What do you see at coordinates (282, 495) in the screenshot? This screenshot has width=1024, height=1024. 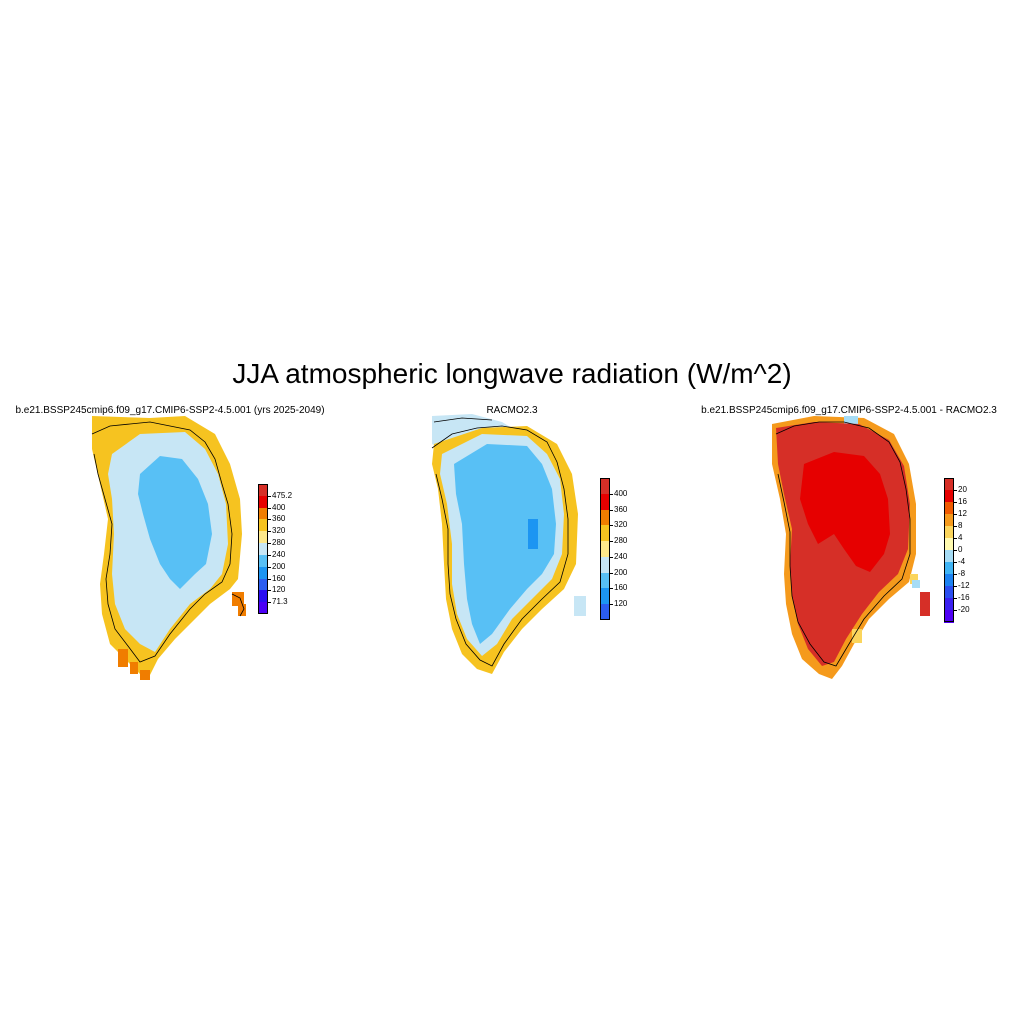 I see `colorbar-tick-label: 475.2` at bounding box center [282, 495].